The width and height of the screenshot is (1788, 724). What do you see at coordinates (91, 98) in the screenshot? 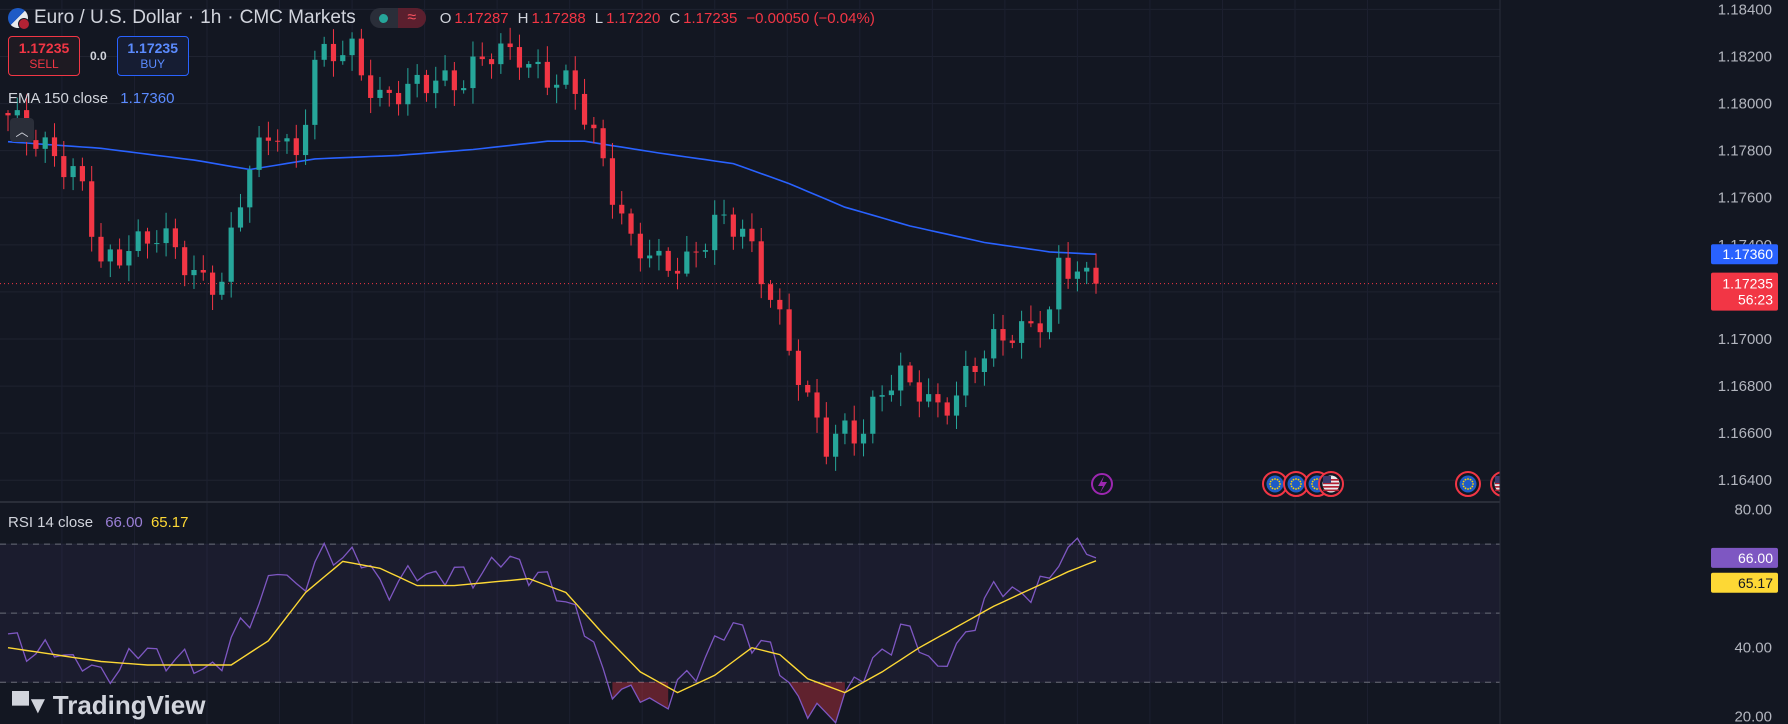
I see `ema-legend: EMA 150 close 1.17360` at bounding box center [91, 98].